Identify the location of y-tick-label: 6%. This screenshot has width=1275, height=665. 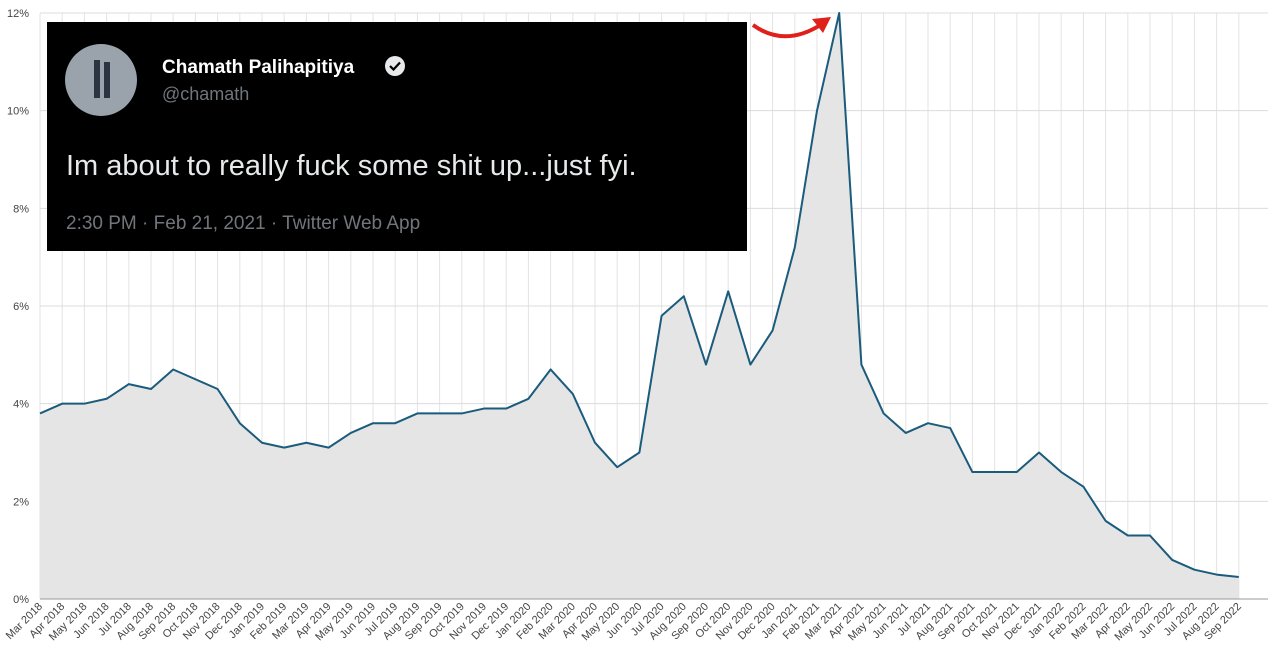
(21, 307).